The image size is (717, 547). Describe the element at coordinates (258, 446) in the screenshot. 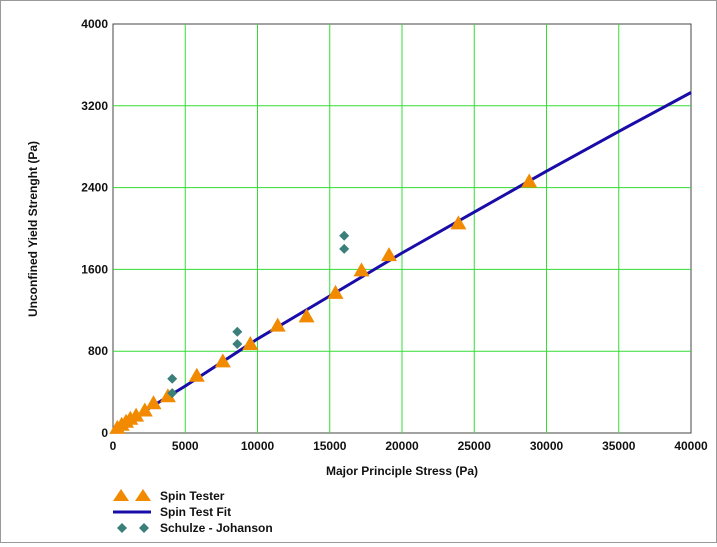

I see `x-tick-label: 10000` at that location.